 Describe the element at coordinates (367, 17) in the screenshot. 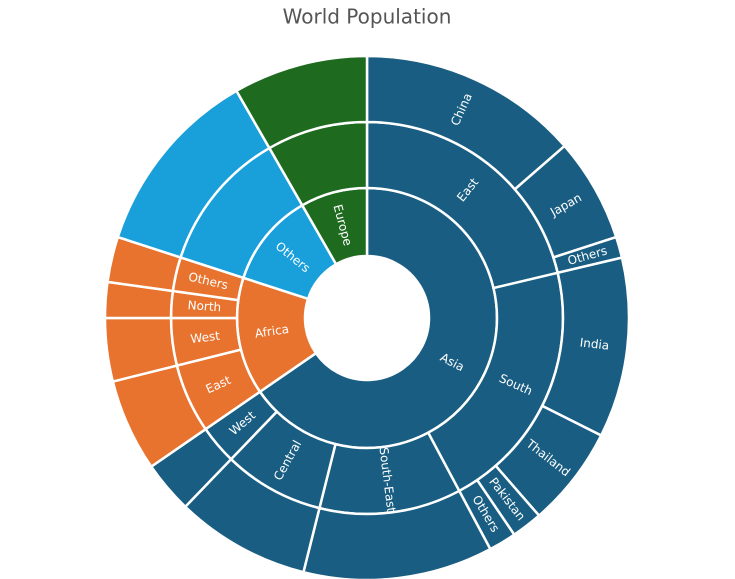

I see `chart-title: World Population` at that location.